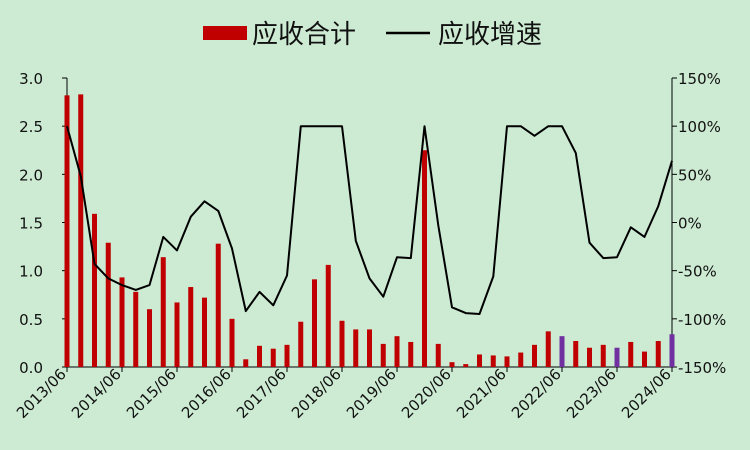 Image resolution: width=750 pixels, height=450 pixels. What do you see at coordinates (31, 368) in the screenshot?
I see `left-tick-label: 0.0` at bounding box center [31, 368].